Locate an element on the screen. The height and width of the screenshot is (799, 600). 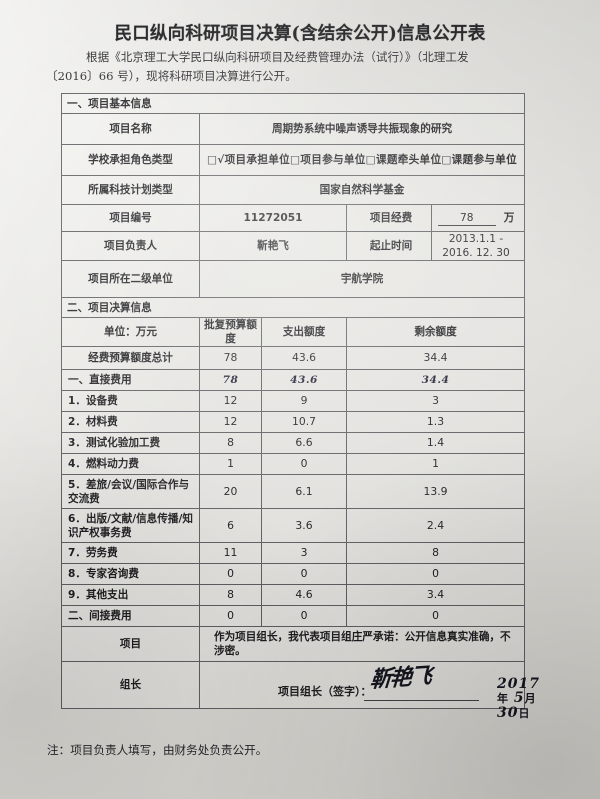
signature-cell: 项目组长（签字）： 靳艳飞 2017年 5月 30日 is located at coordinates (369, 690).